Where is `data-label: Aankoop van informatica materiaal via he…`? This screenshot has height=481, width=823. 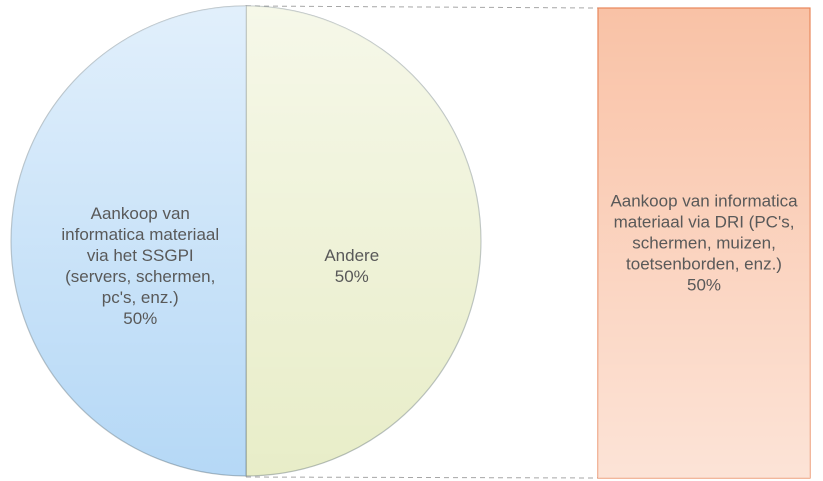 data-label: Aankoop van informatica materiaal via he… is located at coordinates (140, 266).